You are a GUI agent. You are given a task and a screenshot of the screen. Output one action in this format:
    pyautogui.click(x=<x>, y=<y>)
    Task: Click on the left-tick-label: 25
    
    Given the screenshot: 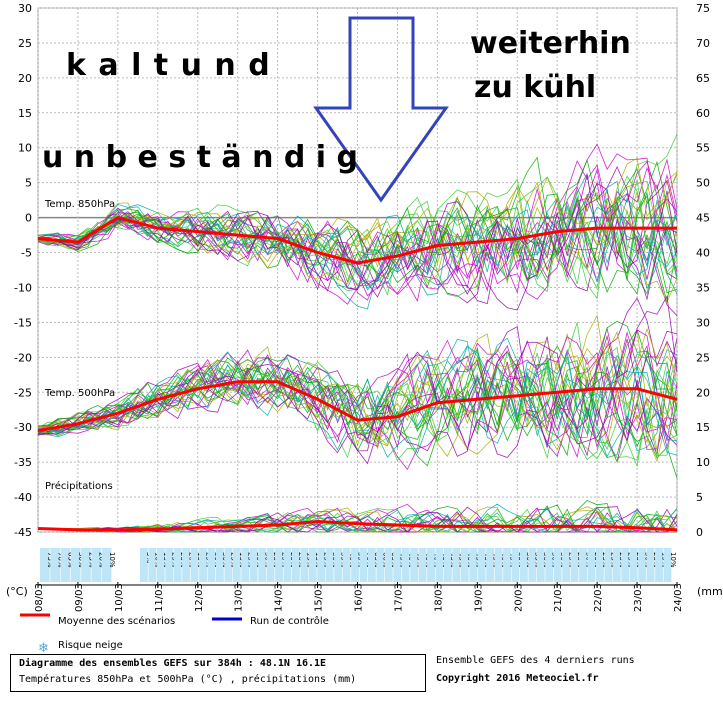 What is the action you would take?
    pyautogui.click(x=25, y=43)
    